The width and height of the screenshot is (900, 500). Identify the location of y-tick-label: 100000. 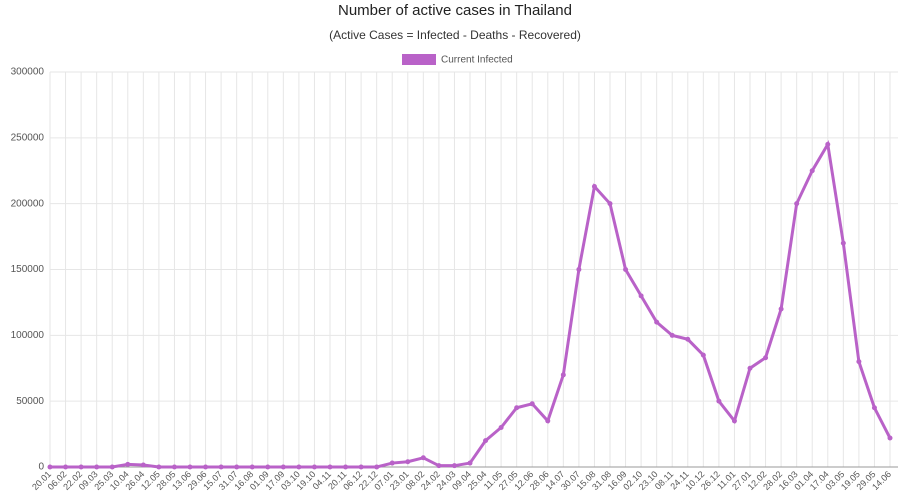
(28, 335).